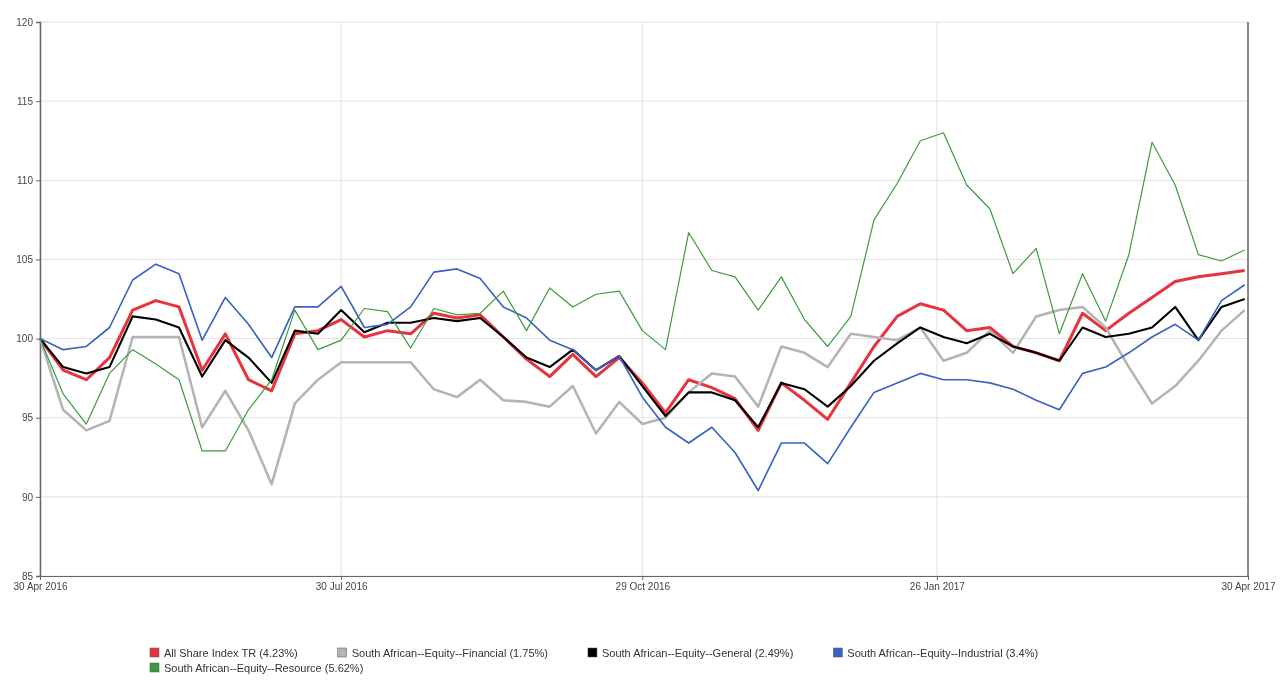 This screenshot has width=1283, height=687. I want to click on x-tick-label: 29 Oct 2016, so click(643, 587).